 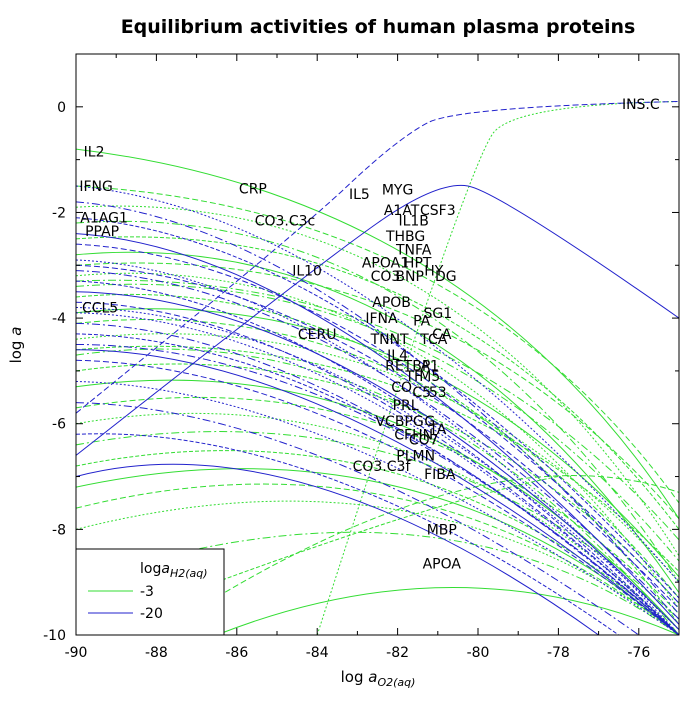 I want to click on protein-label: DG, so click(x=446, y=277).